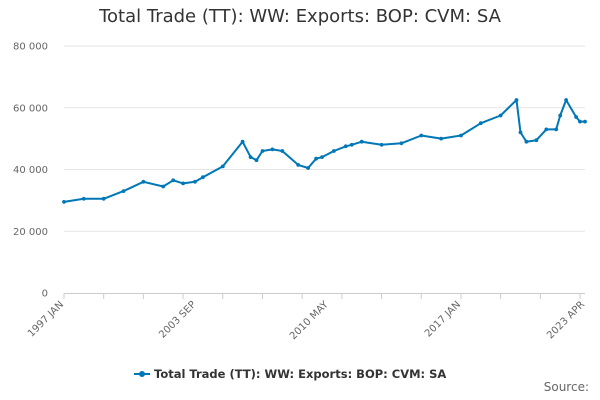 The height and width of the screenshot is (400, 600). I want to click on x-tick-label: 2017 JAN, so click(443, 319).